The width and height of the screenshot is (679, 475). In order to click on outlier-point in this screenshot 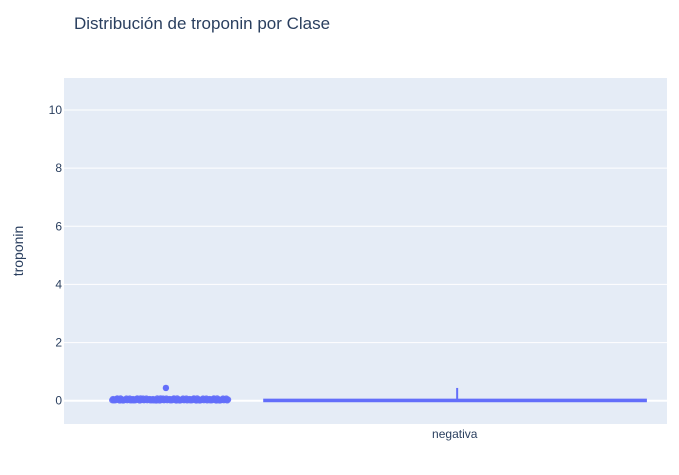, I will do `click(166, 388)`.